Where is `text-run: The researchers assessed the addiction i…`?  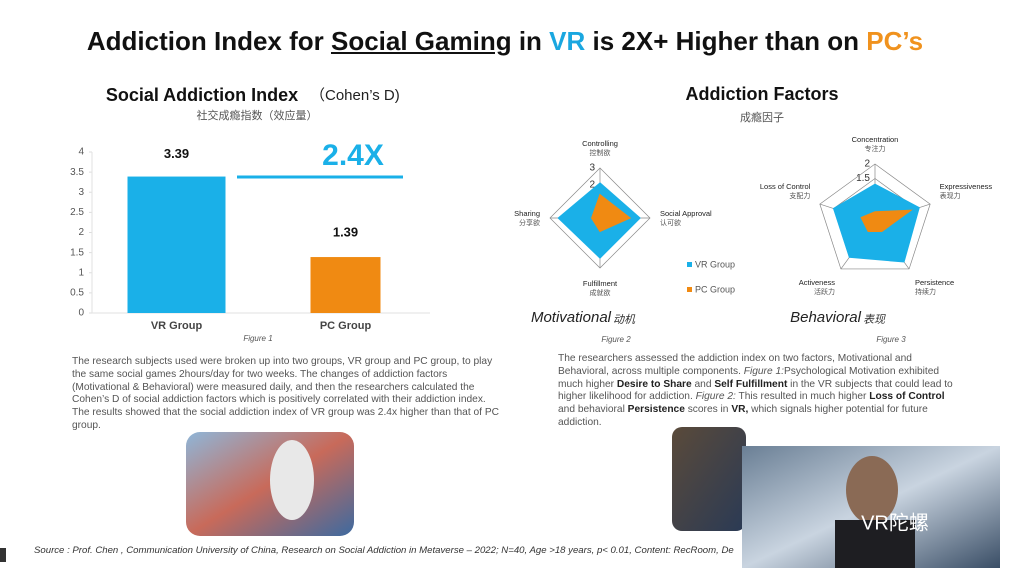
text-run: The researchers assessed the addiction i… is located at coordinates (735, 365).